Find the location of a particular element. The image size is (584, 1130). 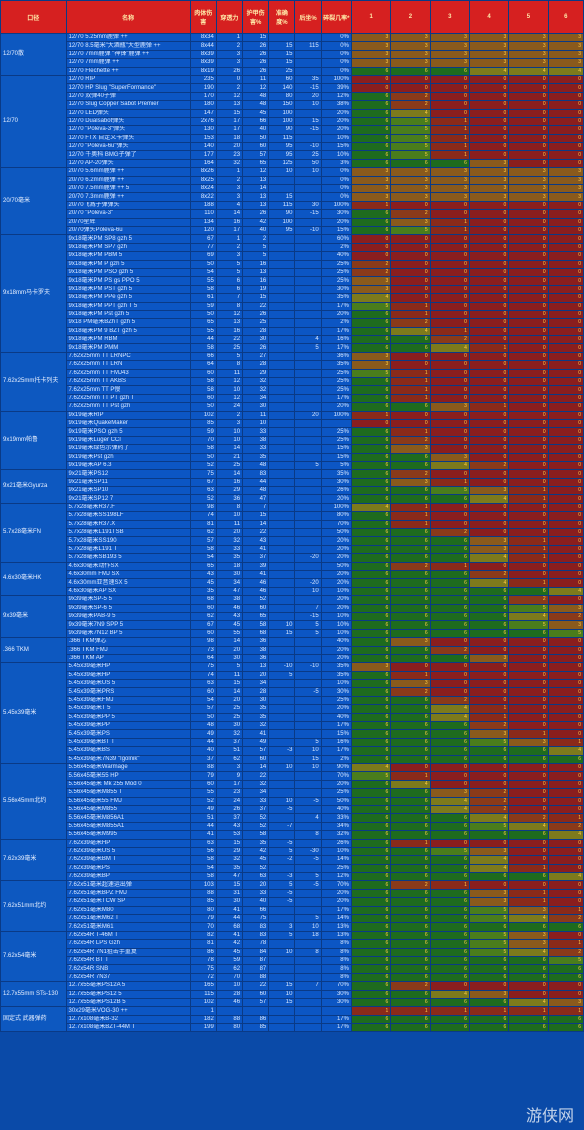

name-cell: 12/70 Slug Copper Sabot Premier is located at coordinates (128, 105).